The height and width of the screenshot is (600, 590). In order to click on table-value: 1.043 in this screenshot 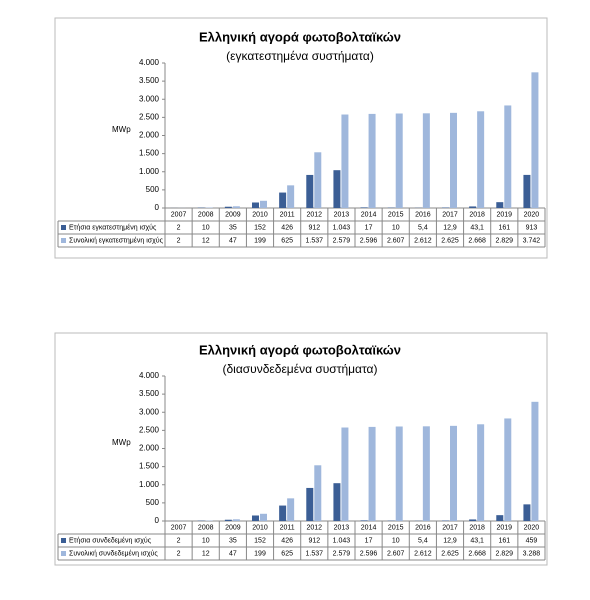, I will do `click(342, 540)`.